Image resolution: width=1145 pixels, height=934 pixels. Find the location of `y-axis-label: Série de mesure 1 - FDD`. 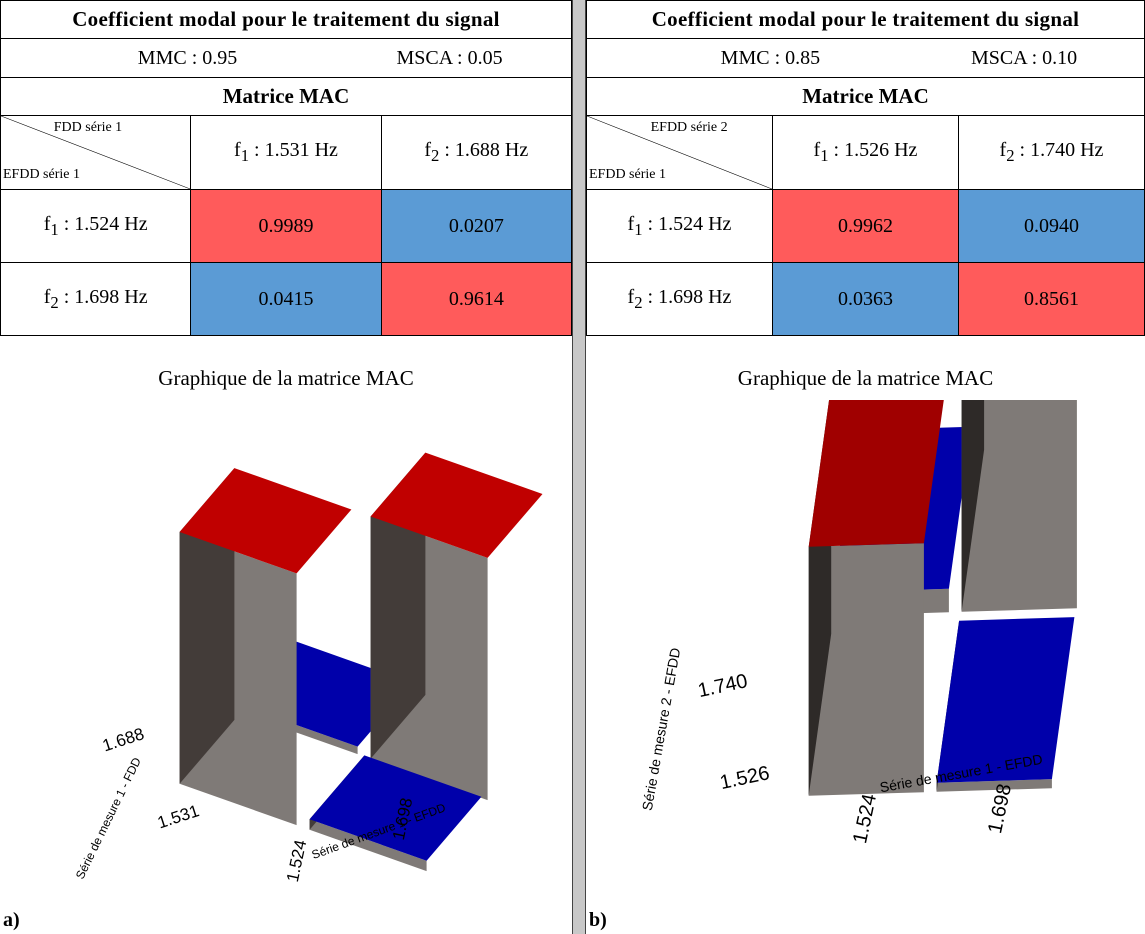

y-axis-label: Série de mesure 1 - FDD is located at coordinates (108, 818).